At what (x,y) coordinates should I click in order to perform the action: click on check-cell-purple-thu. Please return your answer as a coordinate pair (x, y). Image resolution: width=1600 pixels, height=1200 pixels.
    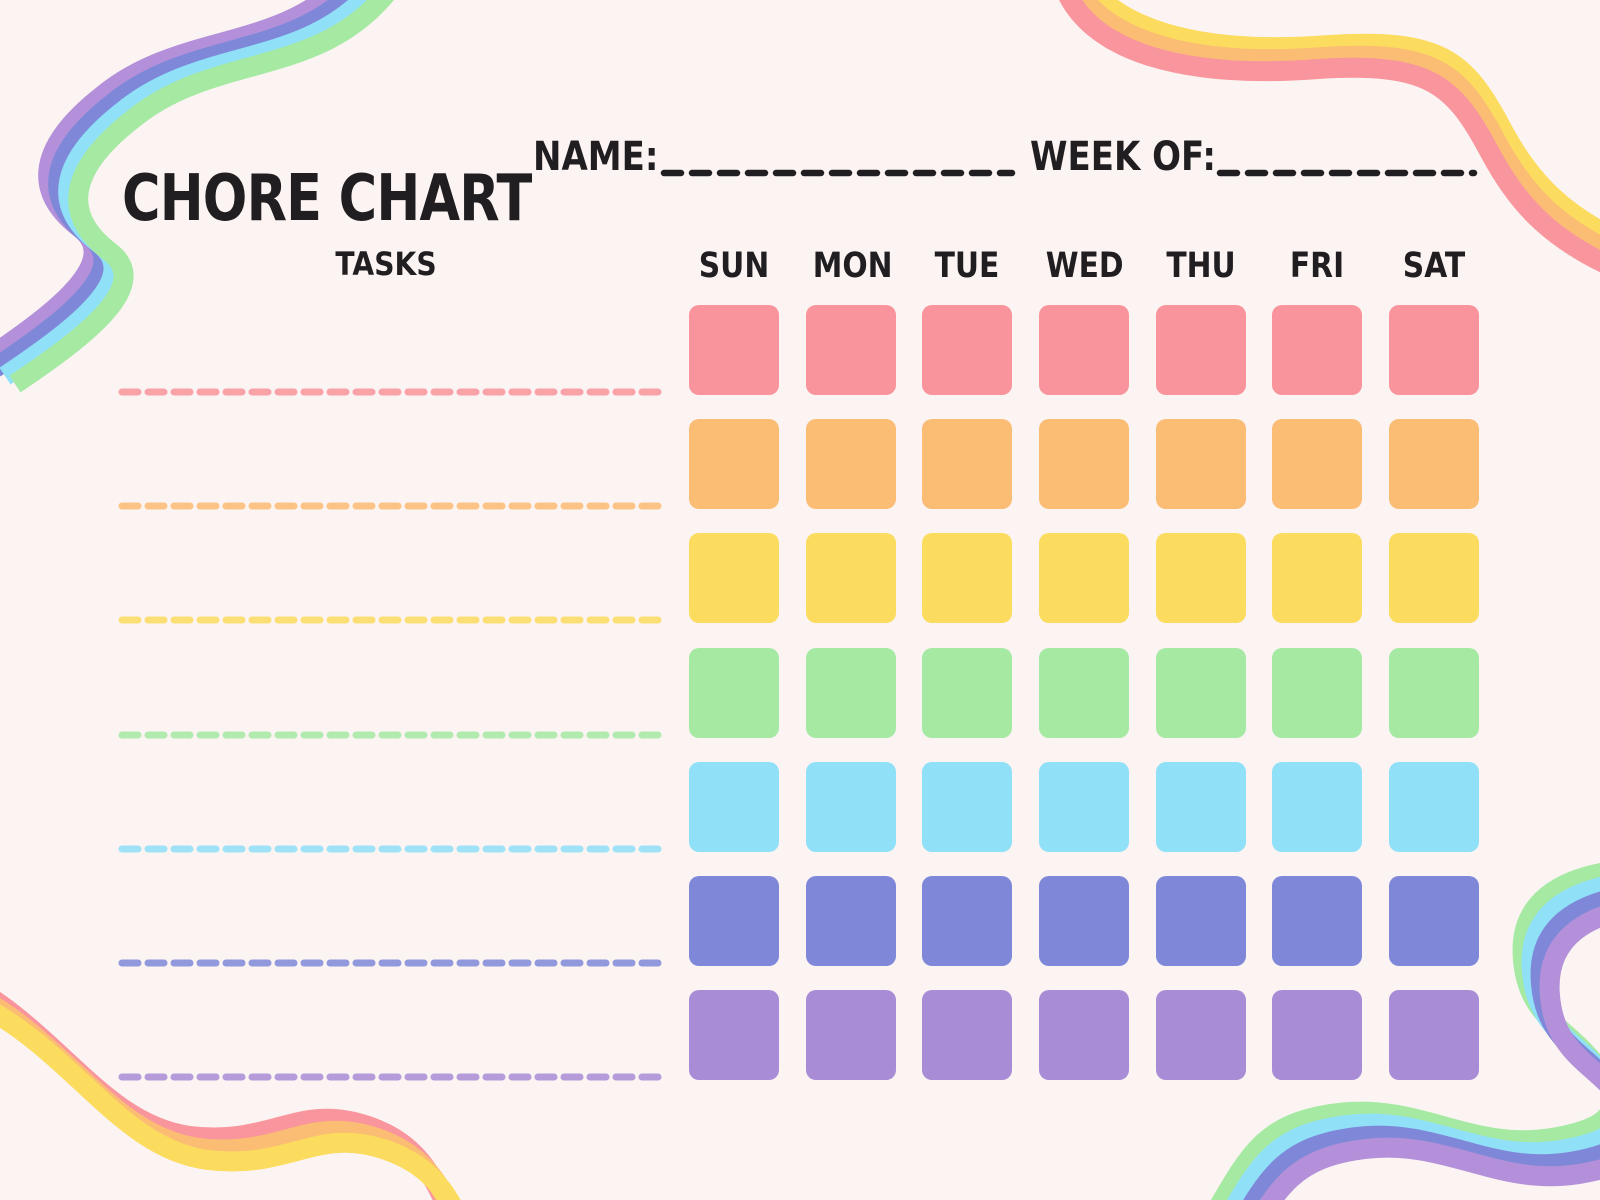
    Looking at the image, I should click on (1200, 1035).